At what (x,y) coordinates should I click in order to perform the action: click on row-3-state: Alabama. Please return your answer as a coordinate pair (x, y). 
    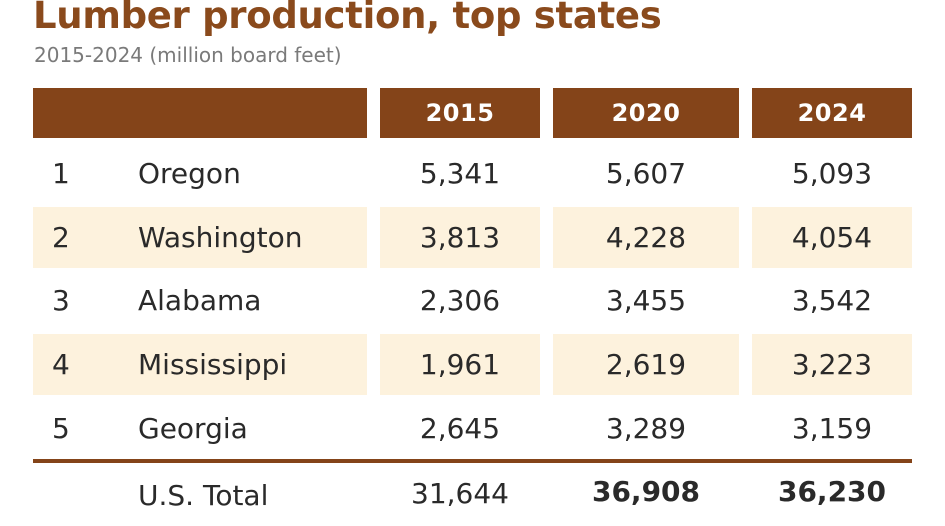
    Looking at the image, I should click on (200, 300).